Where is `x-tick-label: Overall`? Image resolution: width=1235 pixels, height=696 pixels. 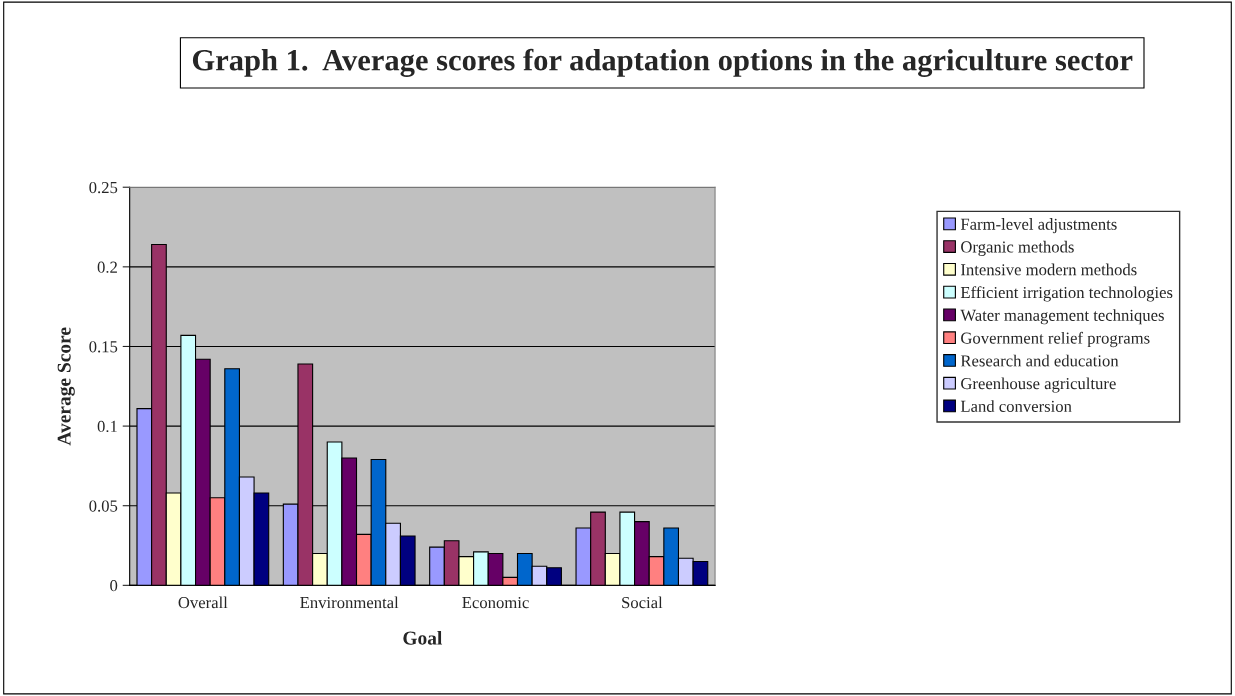 x-tick-label: Overall is located at coordinates (203, 602).